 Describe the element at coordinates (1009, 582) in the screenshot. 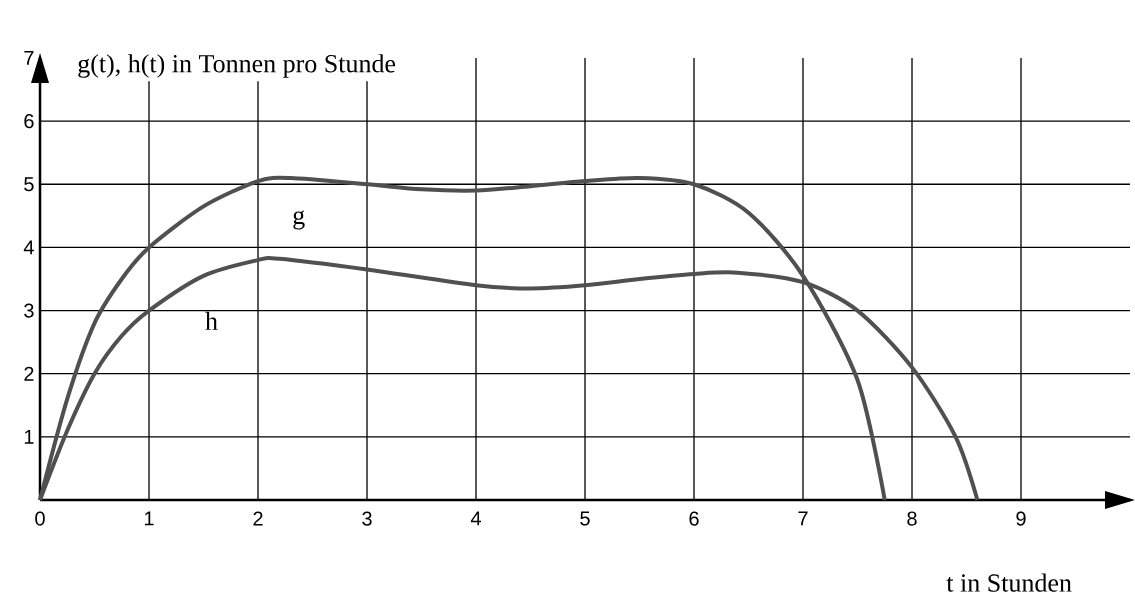

I see `x-axis-title: t in Stunden` at that location.